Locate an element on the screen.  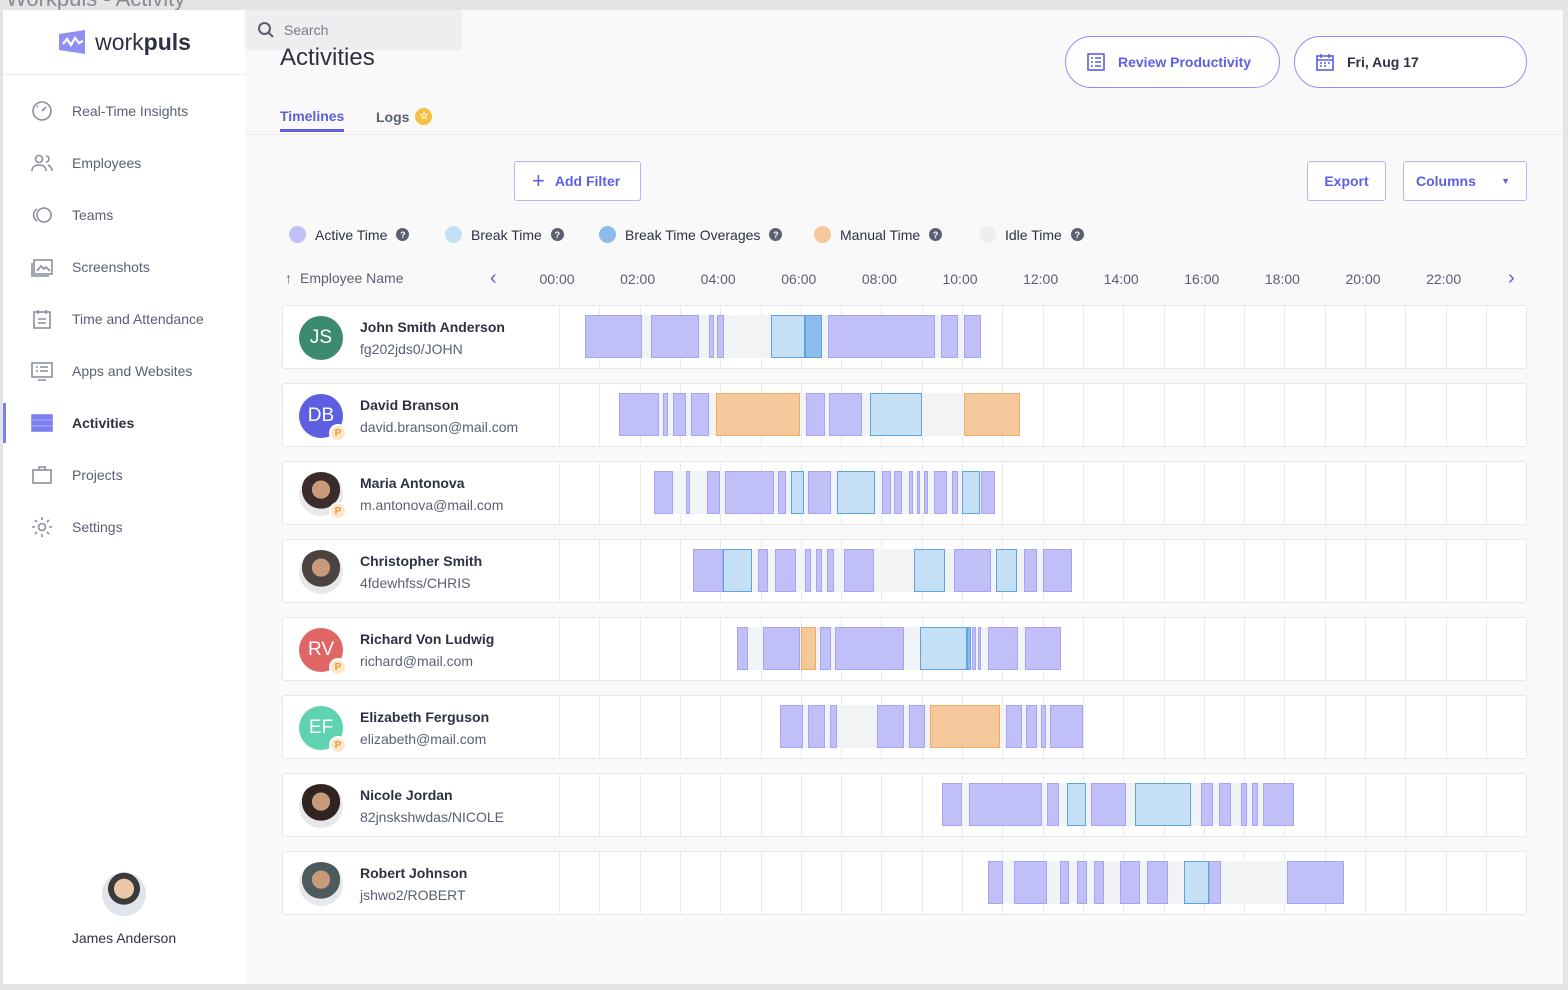
employee-row: RV P Richard Von Ludwig richard@mail.com is located at coordinates (904, 649).